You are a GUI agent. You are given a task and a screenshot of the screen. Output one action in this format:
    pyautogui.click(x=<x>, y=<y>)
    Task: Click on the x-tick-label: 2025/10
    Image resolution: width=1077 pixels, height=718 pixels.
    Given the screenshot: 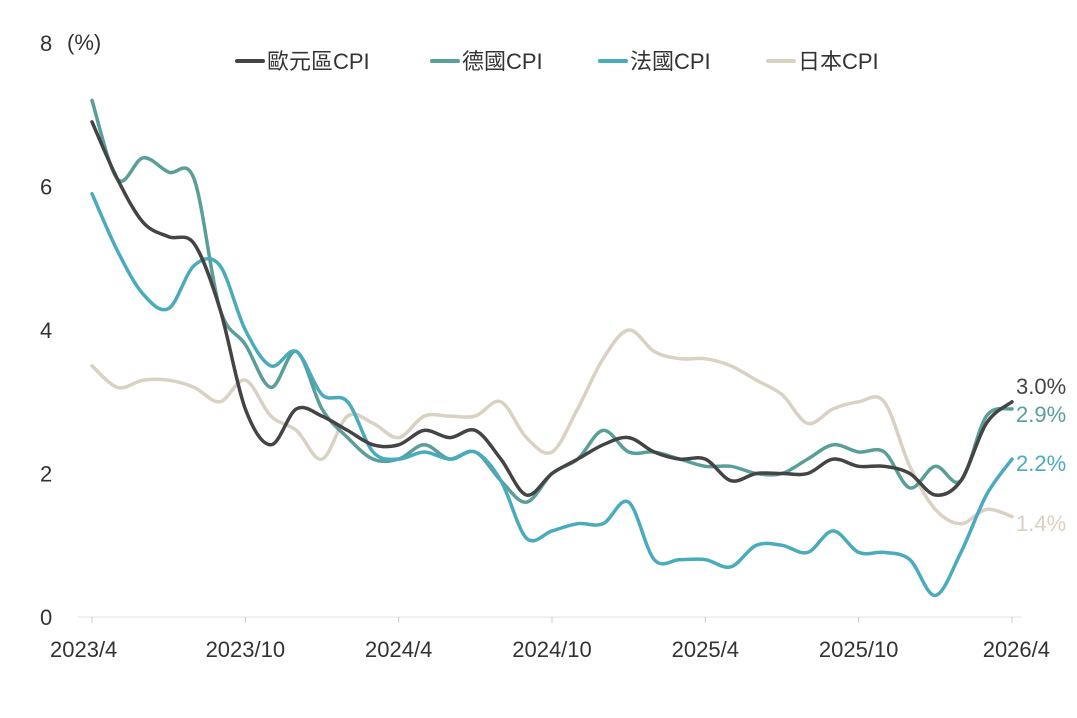 What is the action you would take?
    pyautogui.click(x=859, y=649)
    